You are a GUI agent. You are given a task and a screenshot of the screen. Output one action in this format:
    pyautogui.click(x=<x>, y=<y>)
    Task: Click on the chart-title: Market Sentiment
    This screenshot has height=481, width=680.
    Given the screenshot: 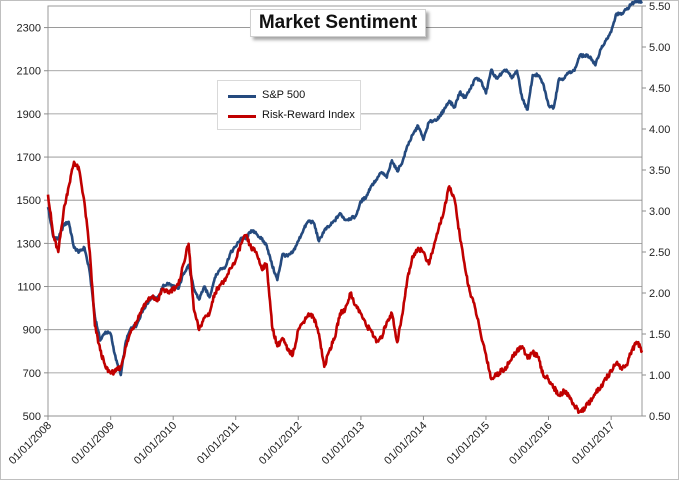 What is the action you would take?
    pyautogui.click(x=338, y=23)
    